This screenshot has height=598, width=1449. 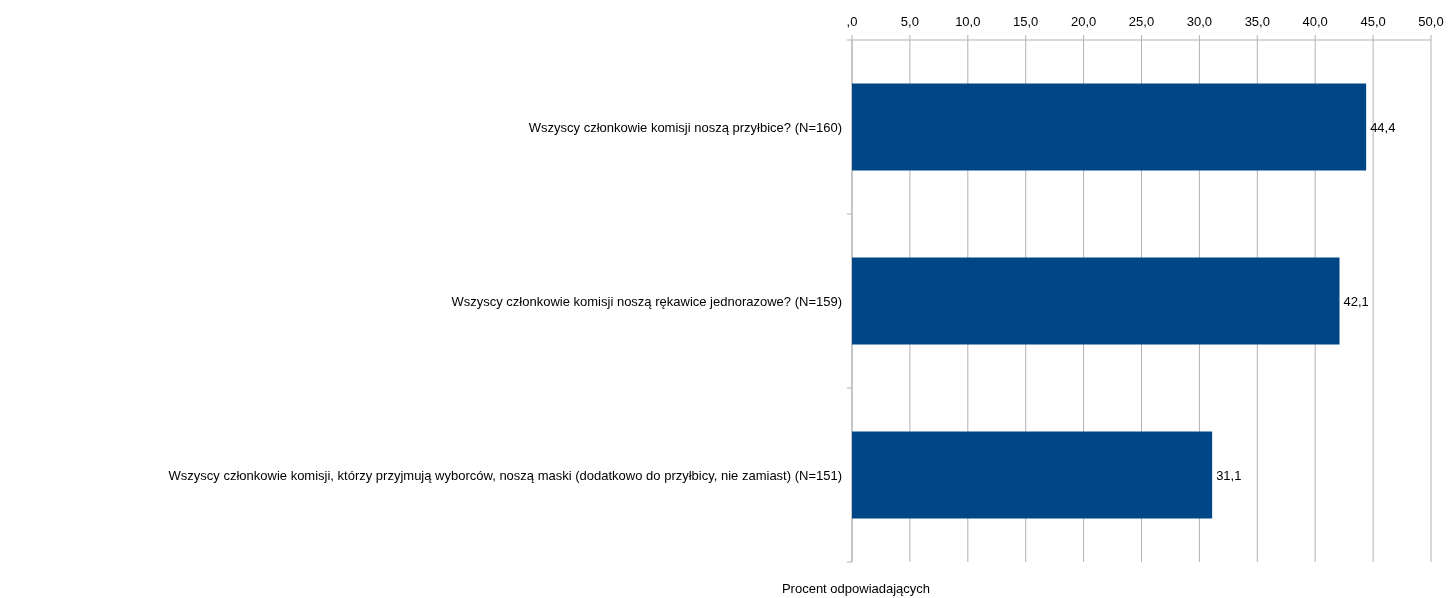 I want to click on x-tick-label: 10,0, so click(x=968, y=21).